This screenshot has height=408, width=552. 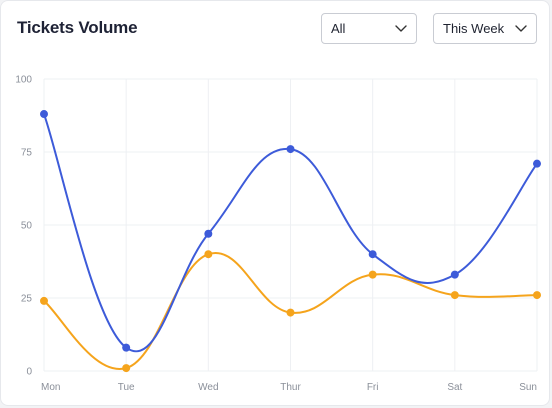 I want to click on filter-select-value: All, so click(x=338, y=28).